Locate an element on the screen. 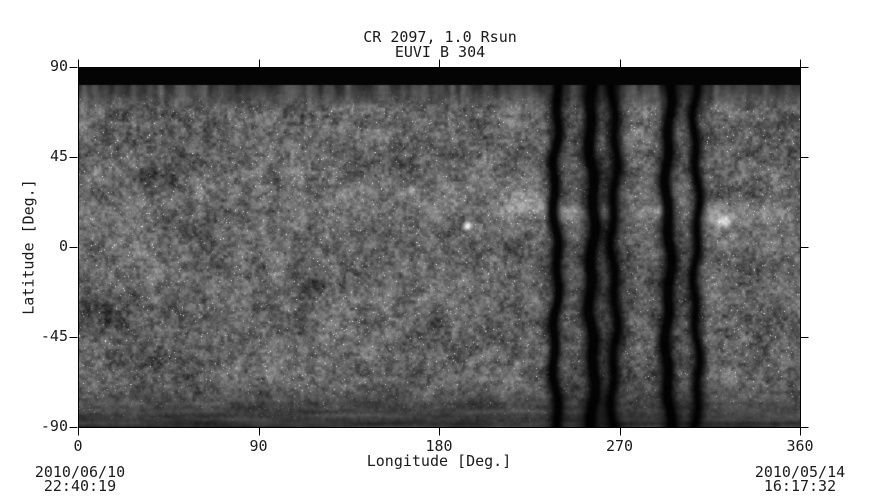 Image resolution: width=880 pixels, height=500 pixels. y-tick-label: 0 is located at coordinates (63, 246).